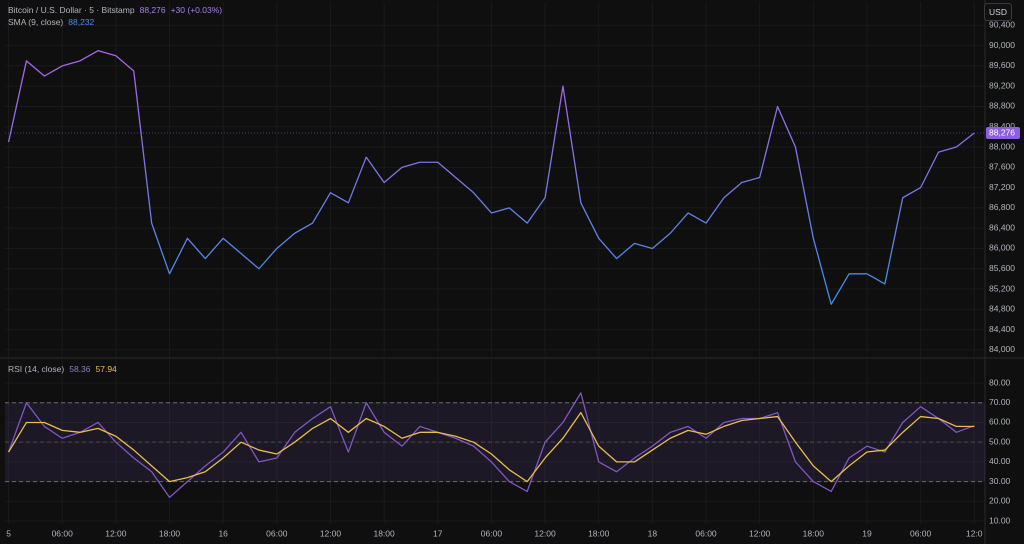 This screenshot has height=544, width=1024. Describe the element at coordinates (1000, 461) in the screenshot. I see `y-tick-label: 40.00` at that location.